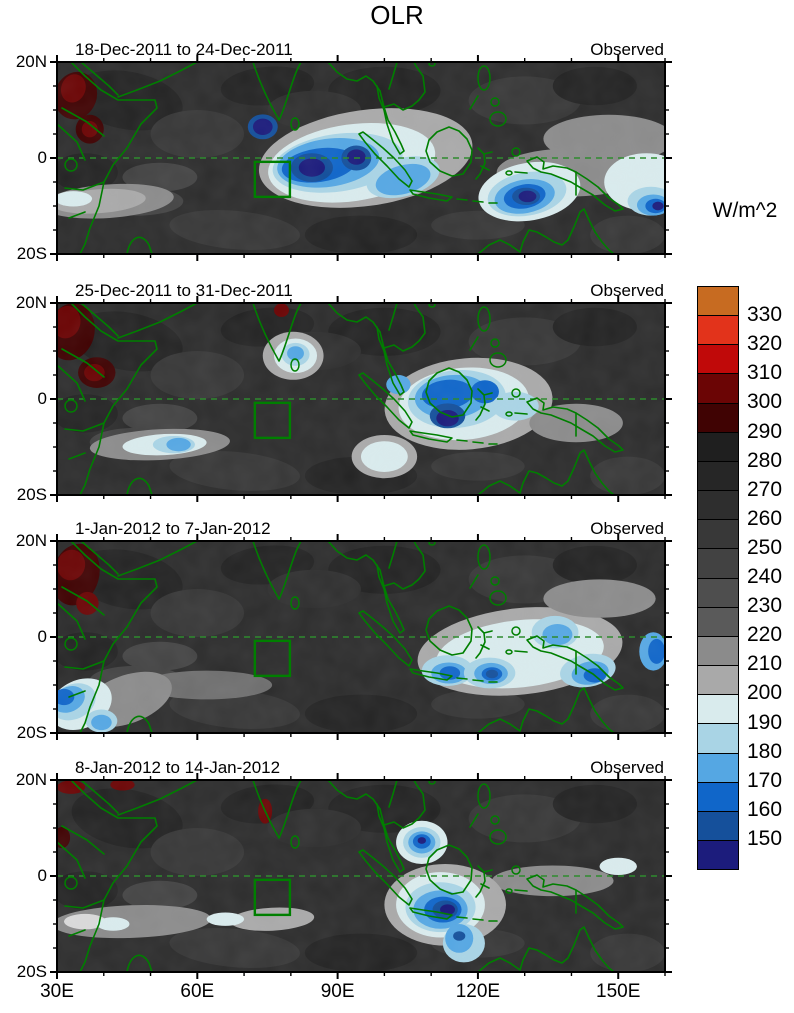  I want to click on colorbar, so click(718, 578).